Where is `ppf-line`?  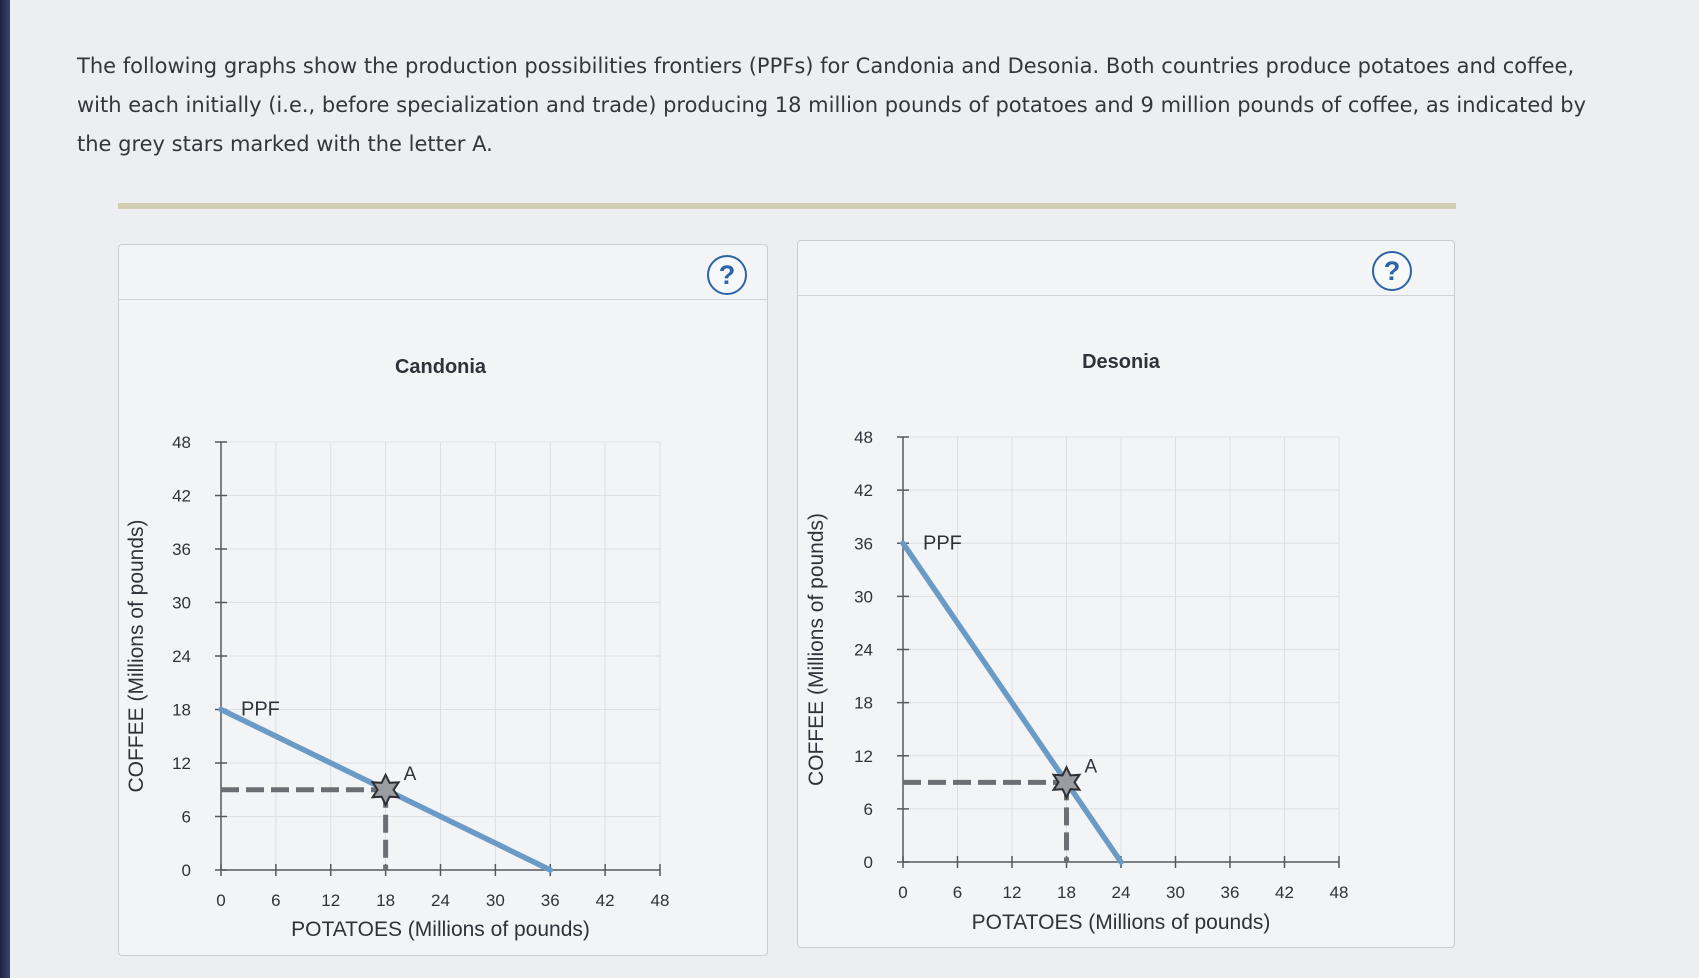
ppf-line is located at coordinates (1012, 702).